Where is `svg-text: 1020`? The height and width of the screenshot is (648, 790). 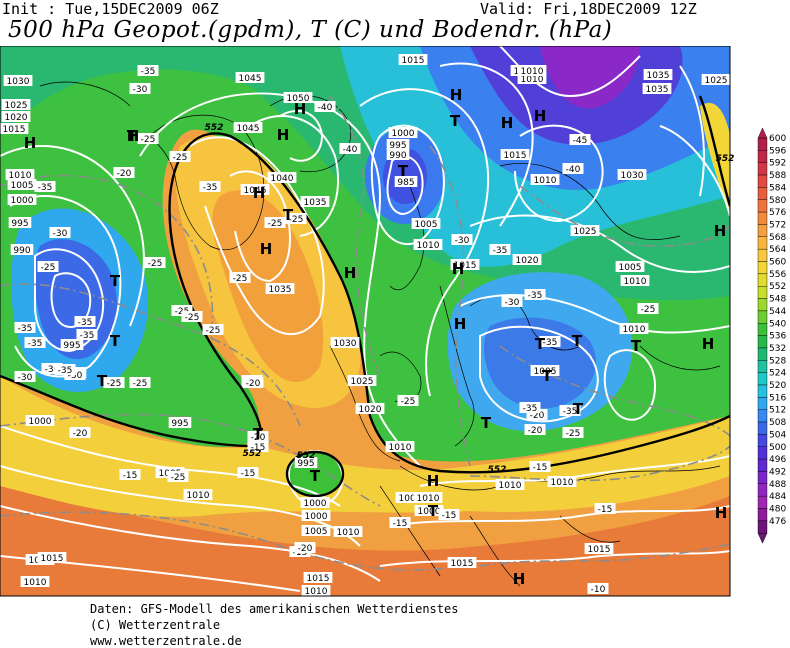
svg-text: 1020 is located at coordinates (527, 261).